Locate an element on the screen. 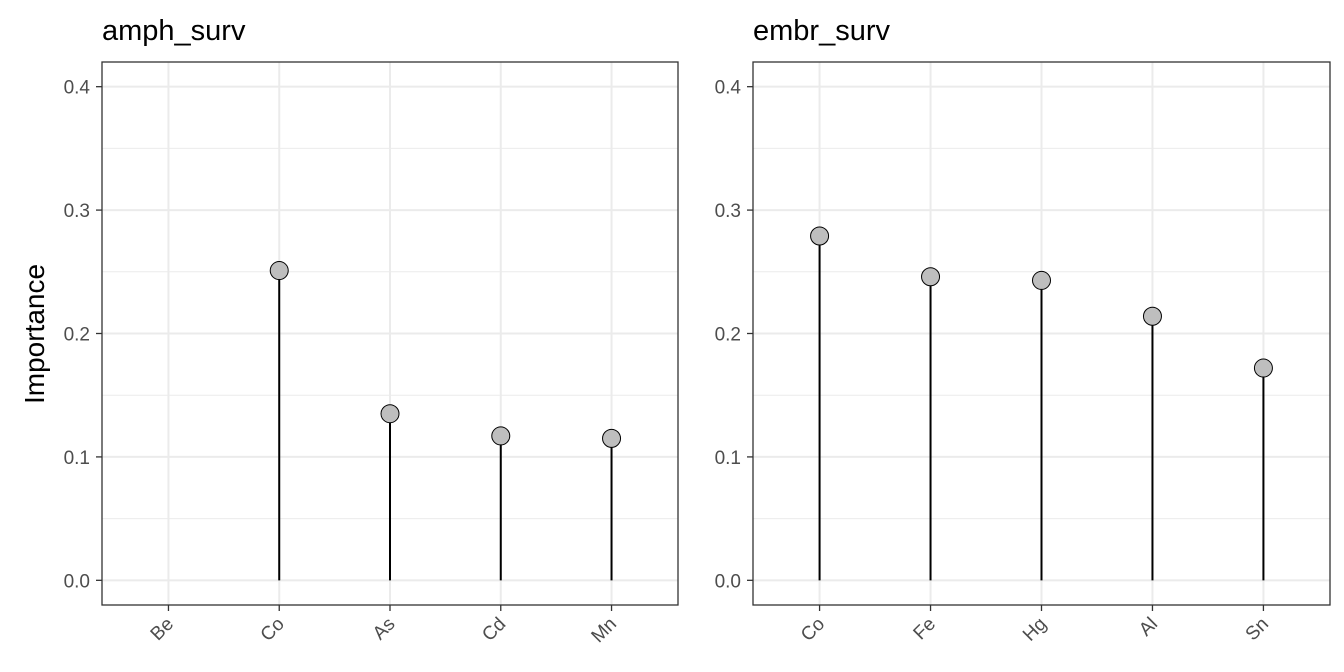 The width and height of the screenshot is (1344, 672). x-tick-label-fe: Fe is located at coordinates (925, 629).